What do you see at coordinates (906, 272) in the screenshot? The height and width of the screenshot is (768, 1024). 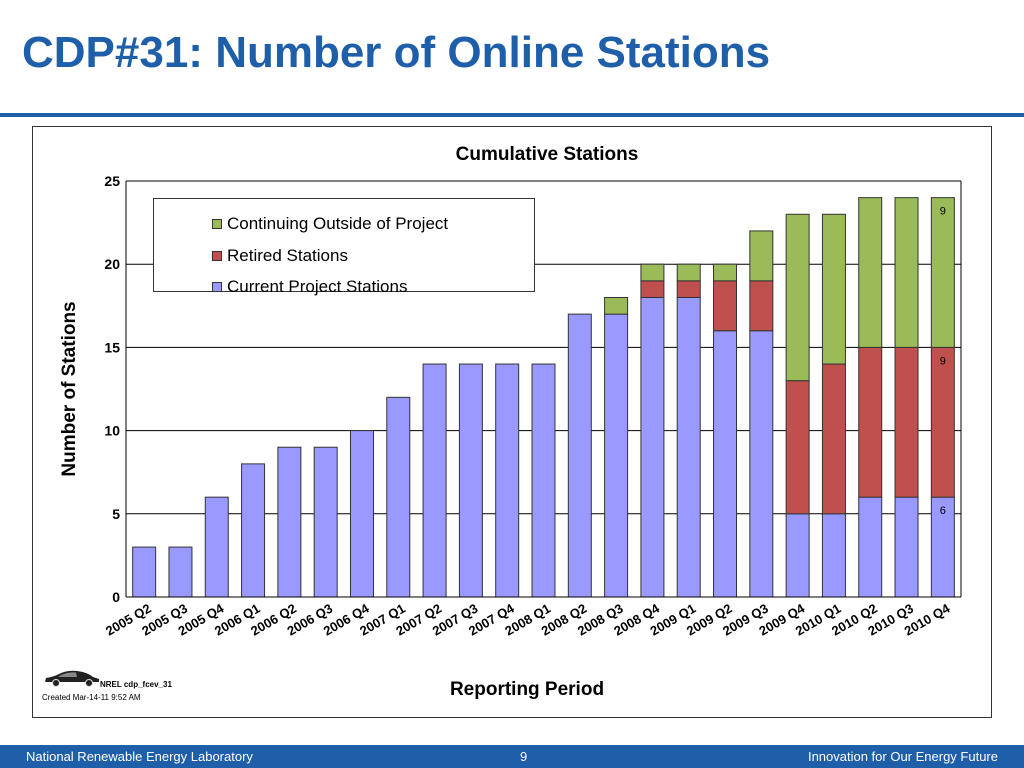 I see `bar-continuing-outside-of-project-2010-q3` at bounding box center [906, 272].